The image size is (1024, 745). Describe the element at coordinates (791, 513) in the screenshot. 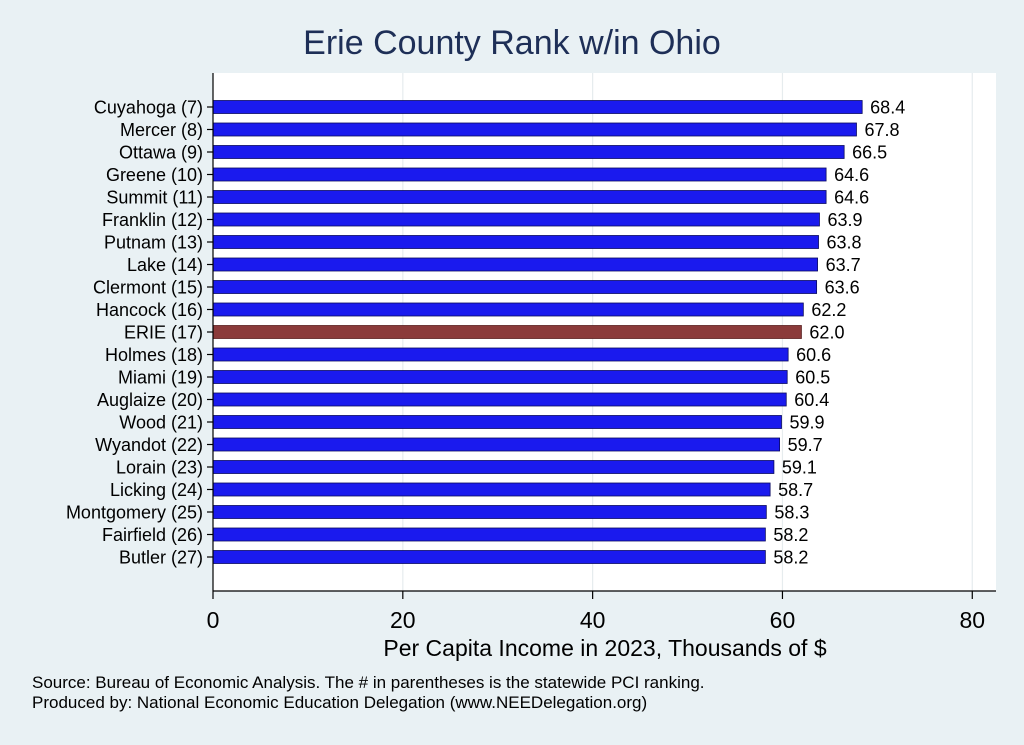

I see `value-label: 58.3` at that location.